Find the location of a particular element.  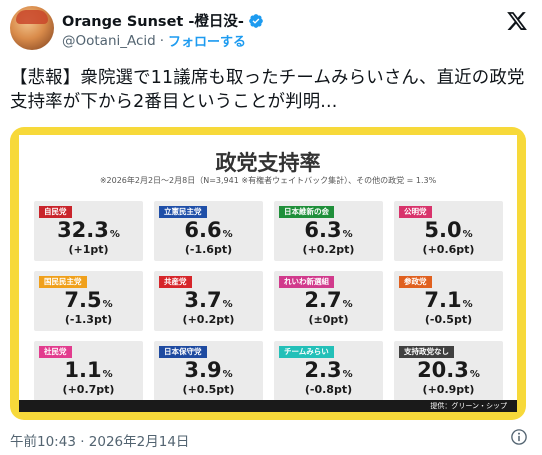

infographic-title: 政党支持率 is located at coordinates (268, 163).